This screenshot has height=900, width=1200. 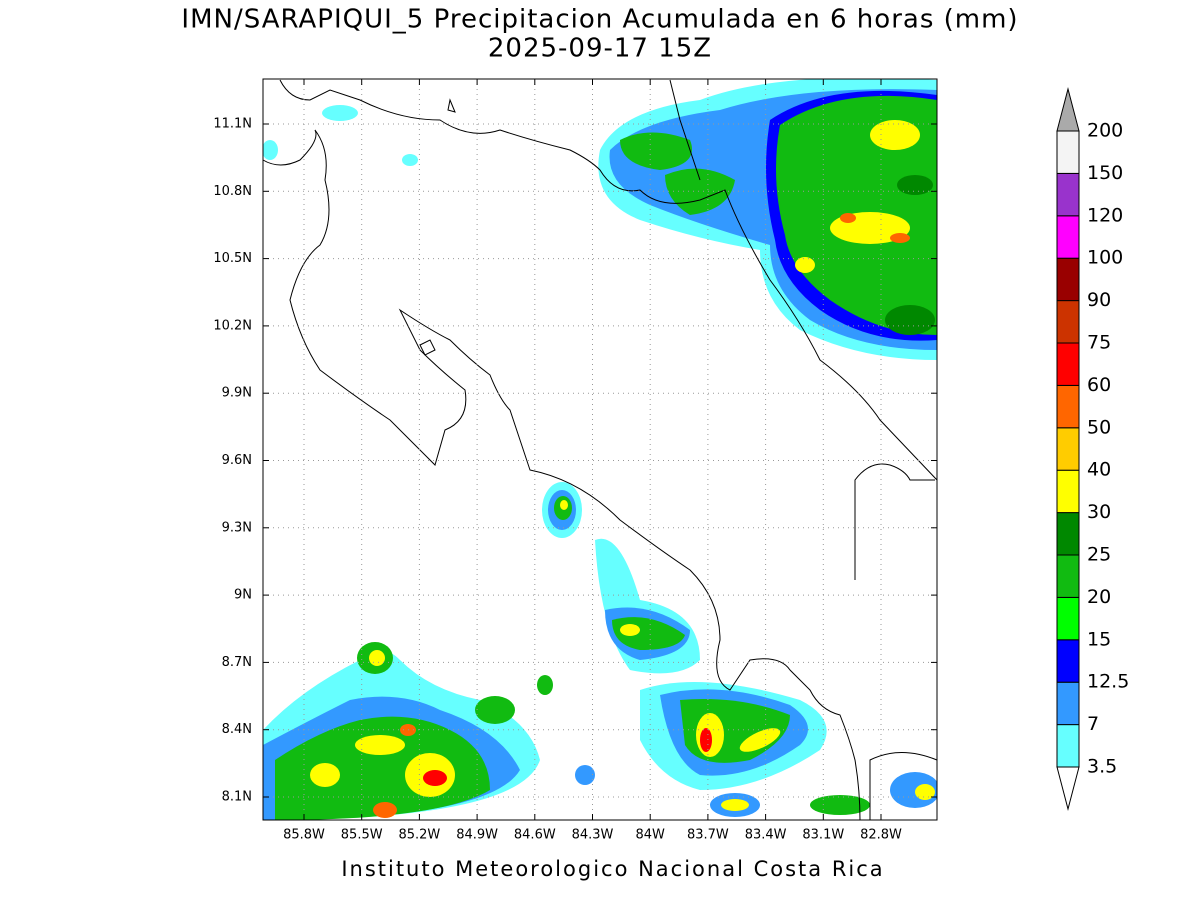 What do you see at coordinates (232, 124) in the screenshot?
I see `lat-tick-label: 11.1N` at bounding box center [232, 124].